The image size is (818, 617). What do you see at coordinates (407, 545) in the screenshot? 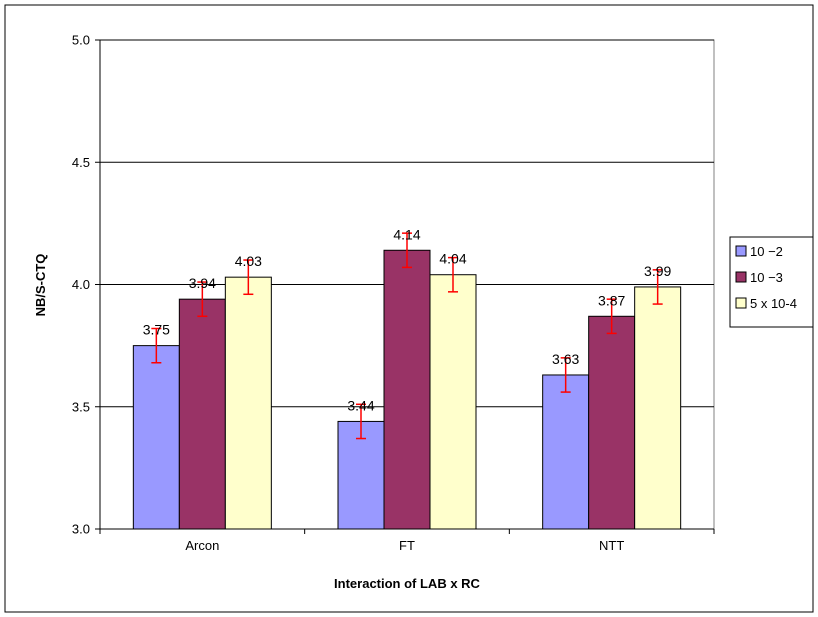
I see `x-tick-label: FT` at bounding box center [407, 545].